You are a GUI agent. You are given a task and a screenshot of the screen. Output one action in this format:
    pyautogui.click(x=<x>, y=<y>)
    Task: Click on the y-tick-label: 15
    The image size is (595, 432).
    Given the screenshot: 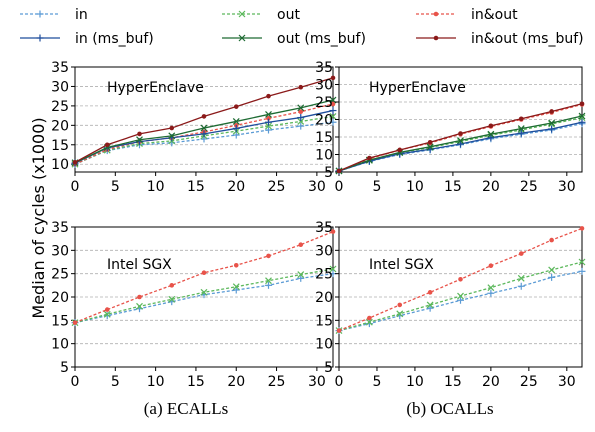 What is the action you would take?
    pyautogui.click(x=324, y=138)
    